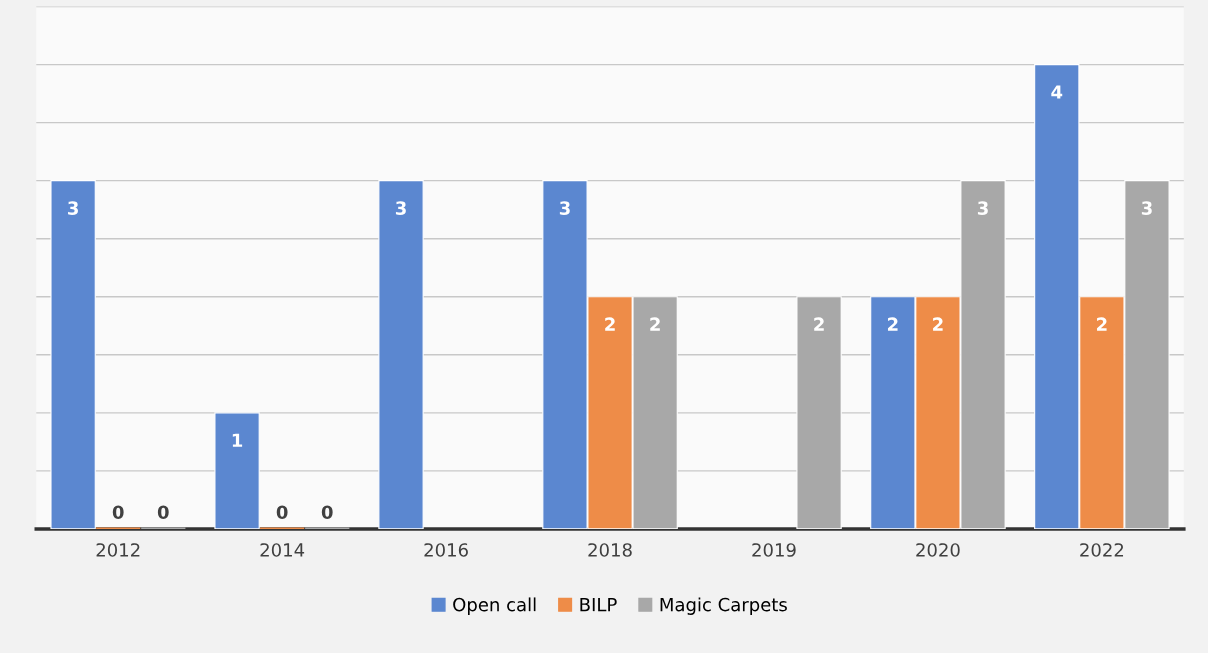  What do you see at coordinates (494, 606) in the screenshot?
I see `legend-label: Open call` at bounding box center [494, 606].